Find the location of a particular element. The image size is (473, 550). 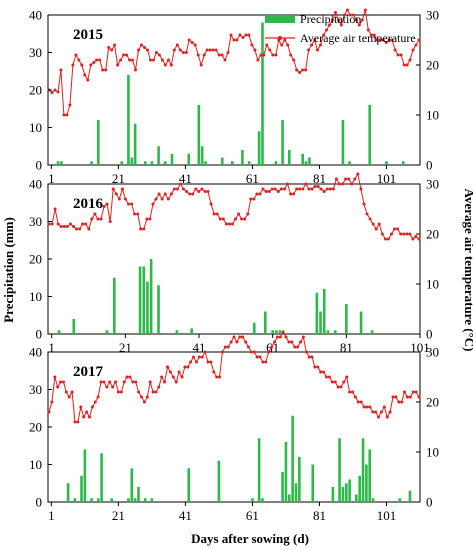

x-tick-label: 61 is located at coordinates (252, 178).